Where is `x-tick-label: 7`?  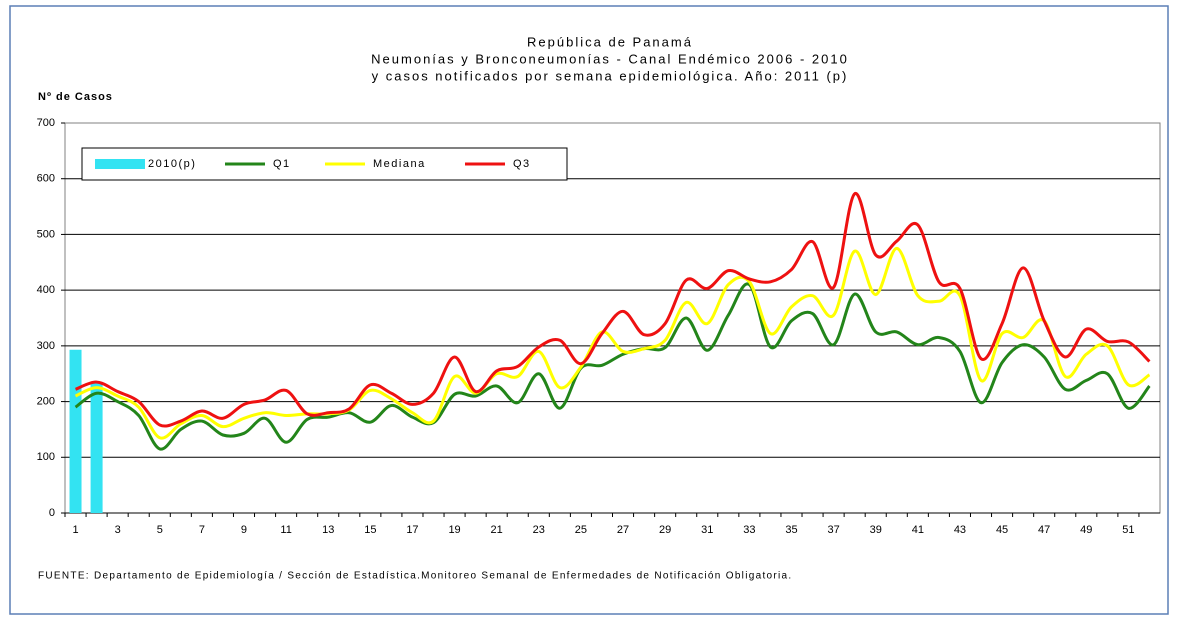 x-tick-label: 7 is located at coordinates (202, 530).